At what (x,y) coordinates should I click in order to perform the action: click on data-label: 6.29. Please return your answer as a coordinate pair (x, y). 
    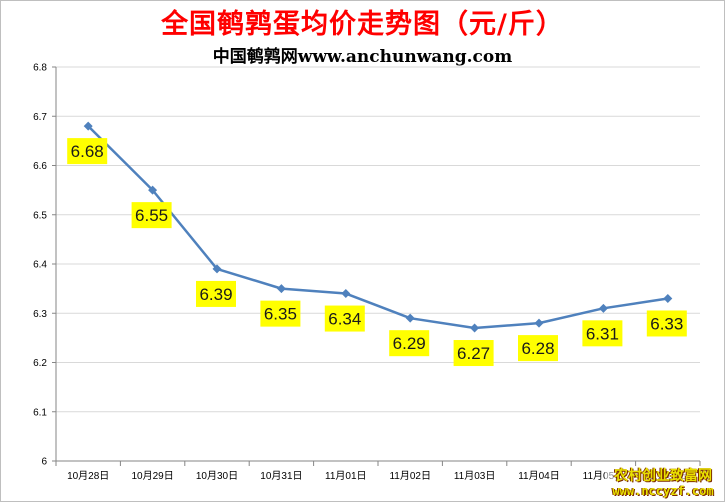
    Looking at the image, I should click on (409, 343).